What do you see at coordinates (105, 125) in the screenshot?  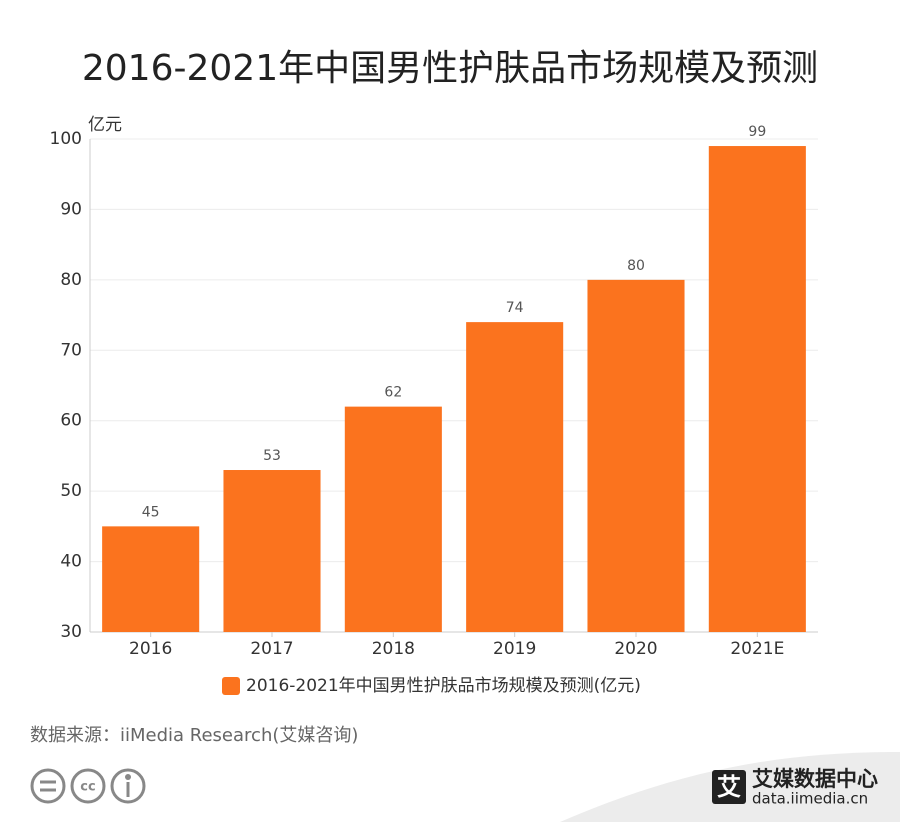 I see `y-axis-label: 亿元` at bounding box center [105, 125].